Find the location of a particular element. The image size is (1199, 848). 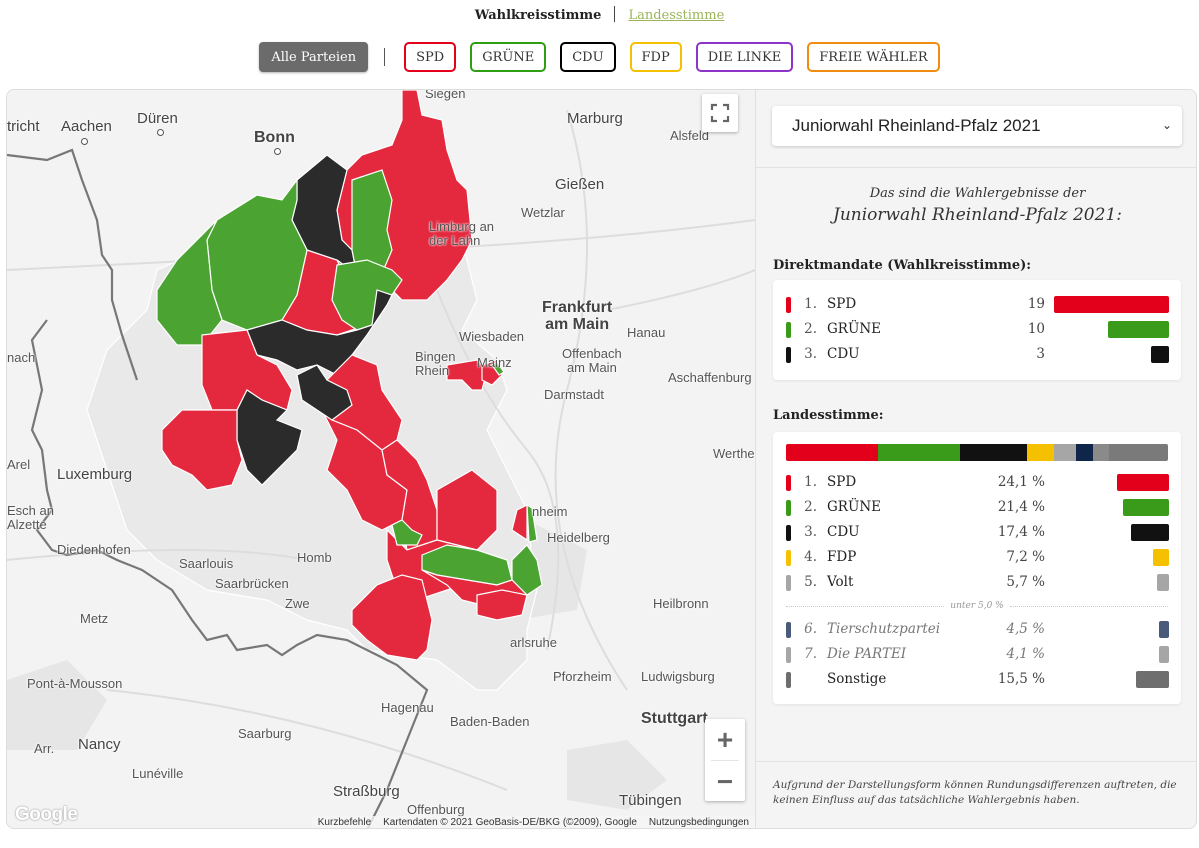

map-label-esch: Esch an Alzette is located at coordinates (30, 517).